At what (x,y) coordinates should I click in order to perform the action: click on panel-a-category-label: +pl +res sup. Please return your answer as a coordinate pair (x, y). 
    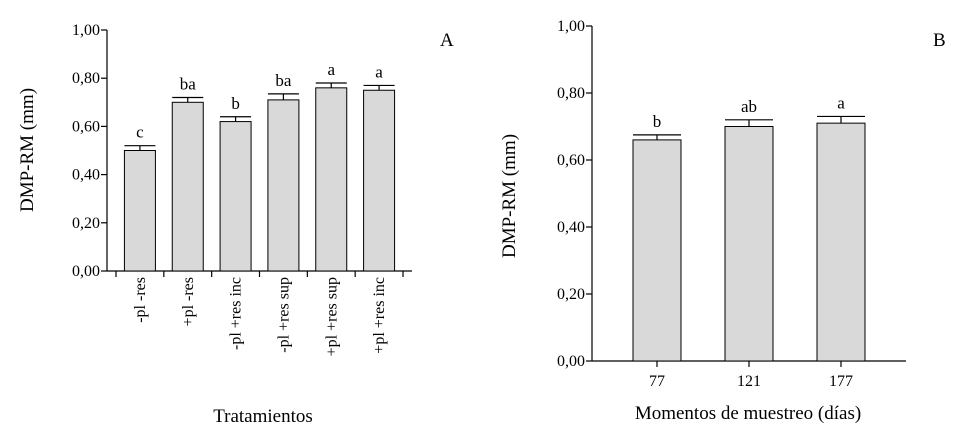
    Looking at the image, I should click on (331, 316).